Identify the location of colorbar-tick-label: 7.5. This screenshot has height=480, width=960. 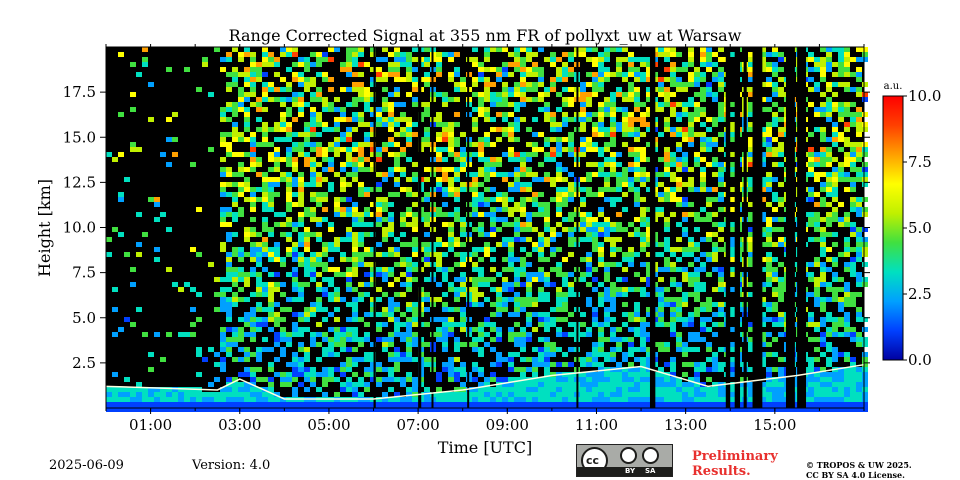
(920, 162).